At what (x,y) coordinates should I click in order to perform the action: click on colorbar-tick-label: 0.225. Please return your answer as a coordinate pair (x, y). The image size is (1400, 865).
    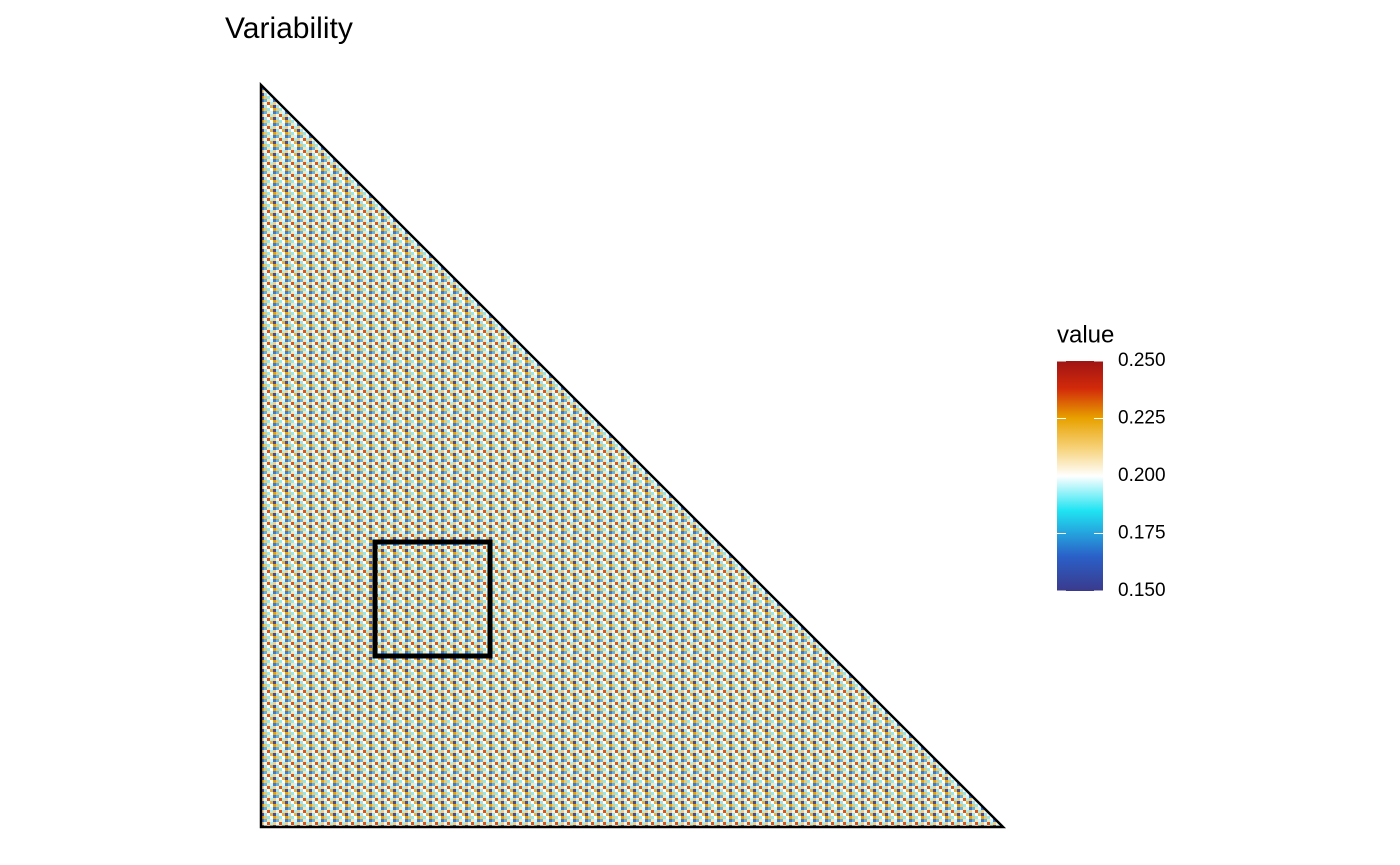
    Looking at the image, I should click on (1142, 418).